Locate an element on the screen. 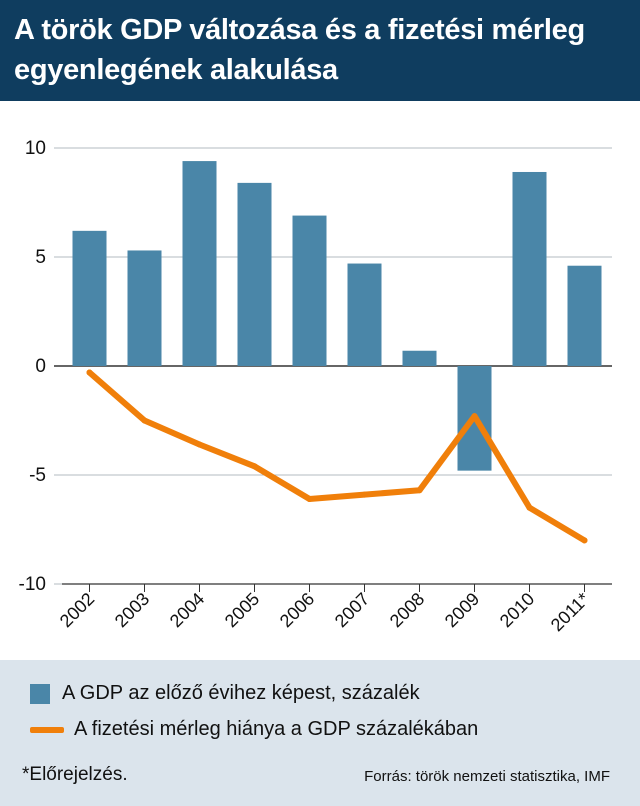  y-tick-label: -10 is located at coordinates (32, 584).